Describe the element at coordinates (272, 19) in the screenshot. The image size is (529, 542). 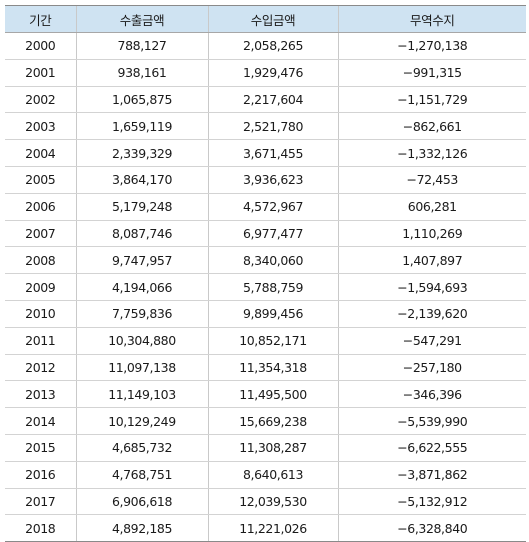
I see `header-import-amount: 수입금액` at that location.